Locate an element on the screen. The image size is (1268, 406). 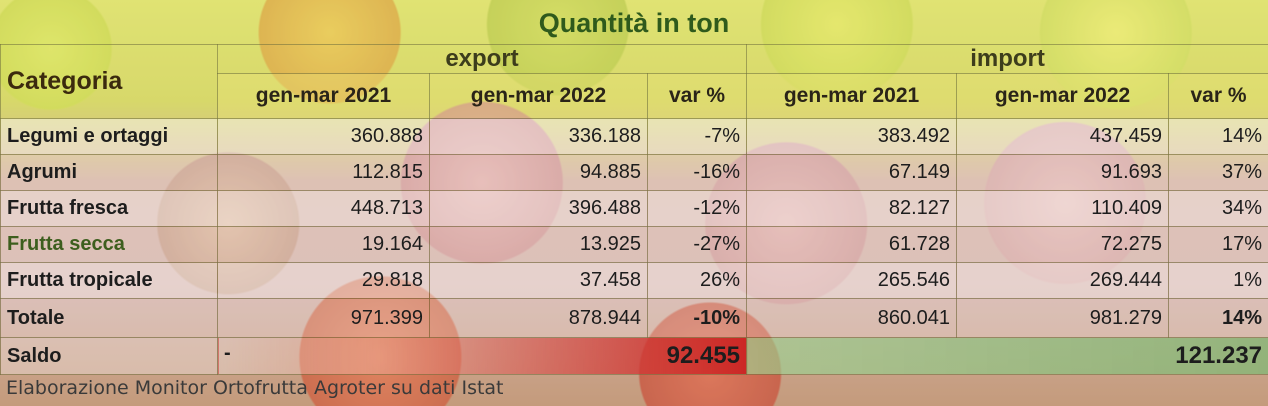
cell-exp-2021: 360.888 is located at coordinates (323, 136).